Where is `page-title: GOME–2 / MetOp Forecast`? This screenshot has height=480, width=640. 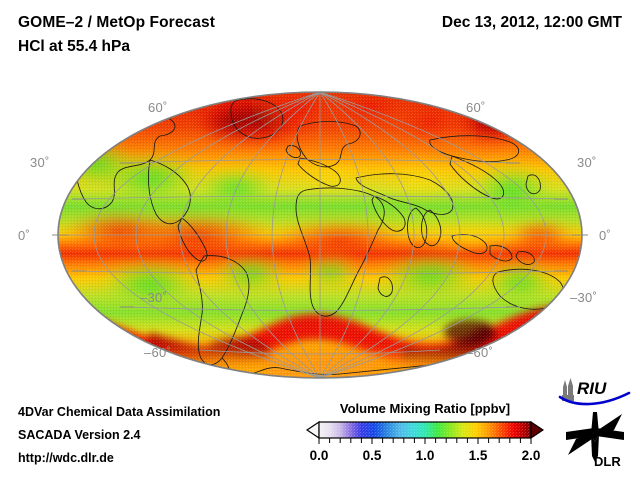 page-title: GOME–2 / MetOp Forecast is located at coordinates (116, 22).